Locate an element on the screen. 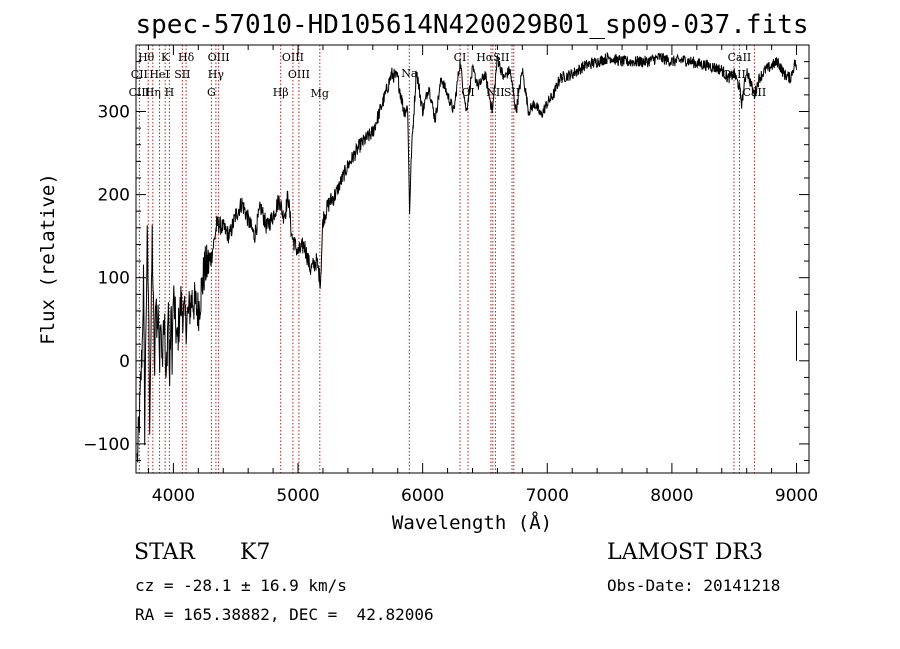  y-tick-label: 300 is located at coordinates (114, 112).